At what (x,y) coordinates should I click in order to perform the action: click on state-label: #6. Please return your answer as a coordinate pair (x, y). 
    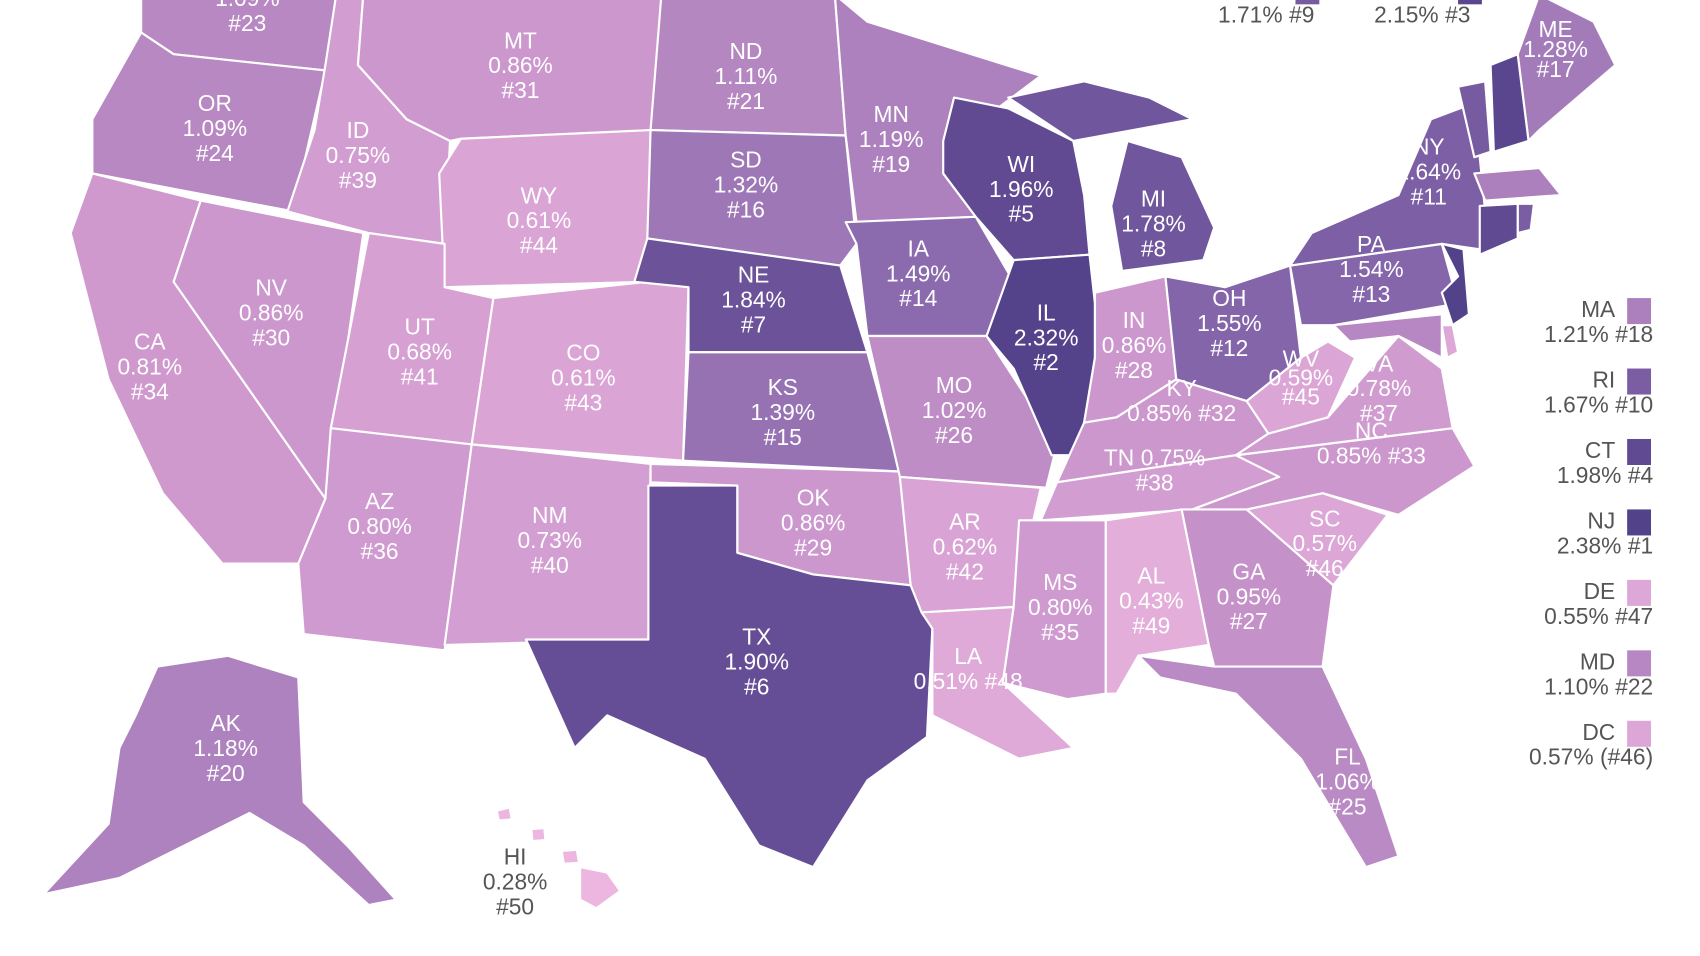
    Looking at the image, I should click on (756, 686).